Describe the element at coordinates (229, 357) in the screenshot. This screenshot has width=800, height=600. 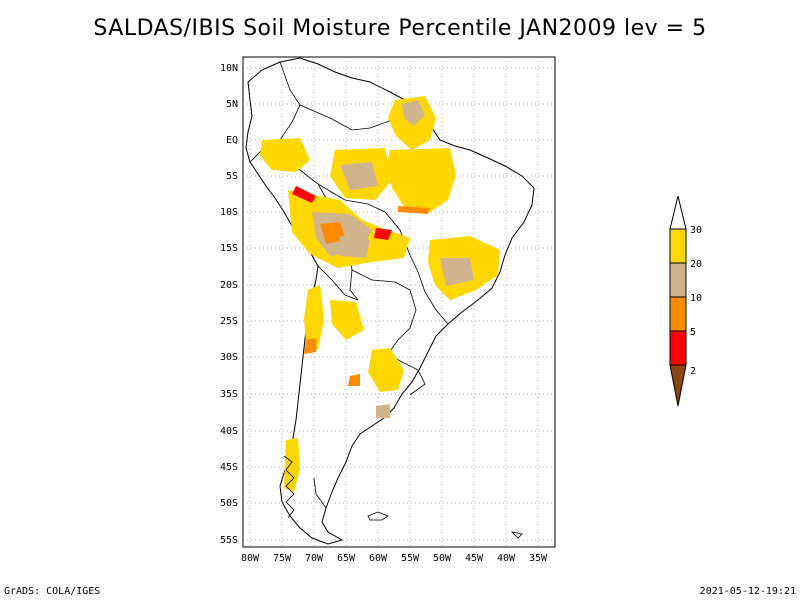
I see `lat-label: 30S` at that location.